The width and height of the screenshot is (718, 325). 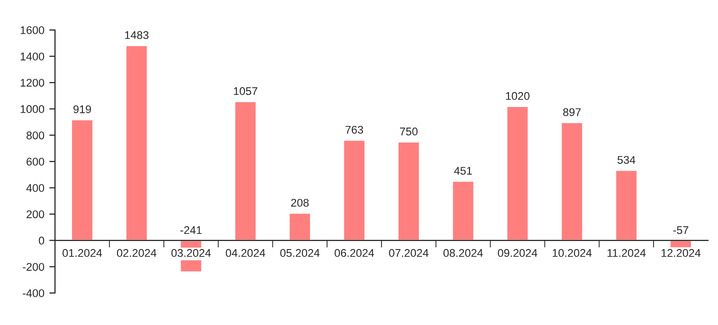 What do you see at coordinates (191, 230) in the screenshot?
I see `data-label: -241` at bounding box center [191, 230].